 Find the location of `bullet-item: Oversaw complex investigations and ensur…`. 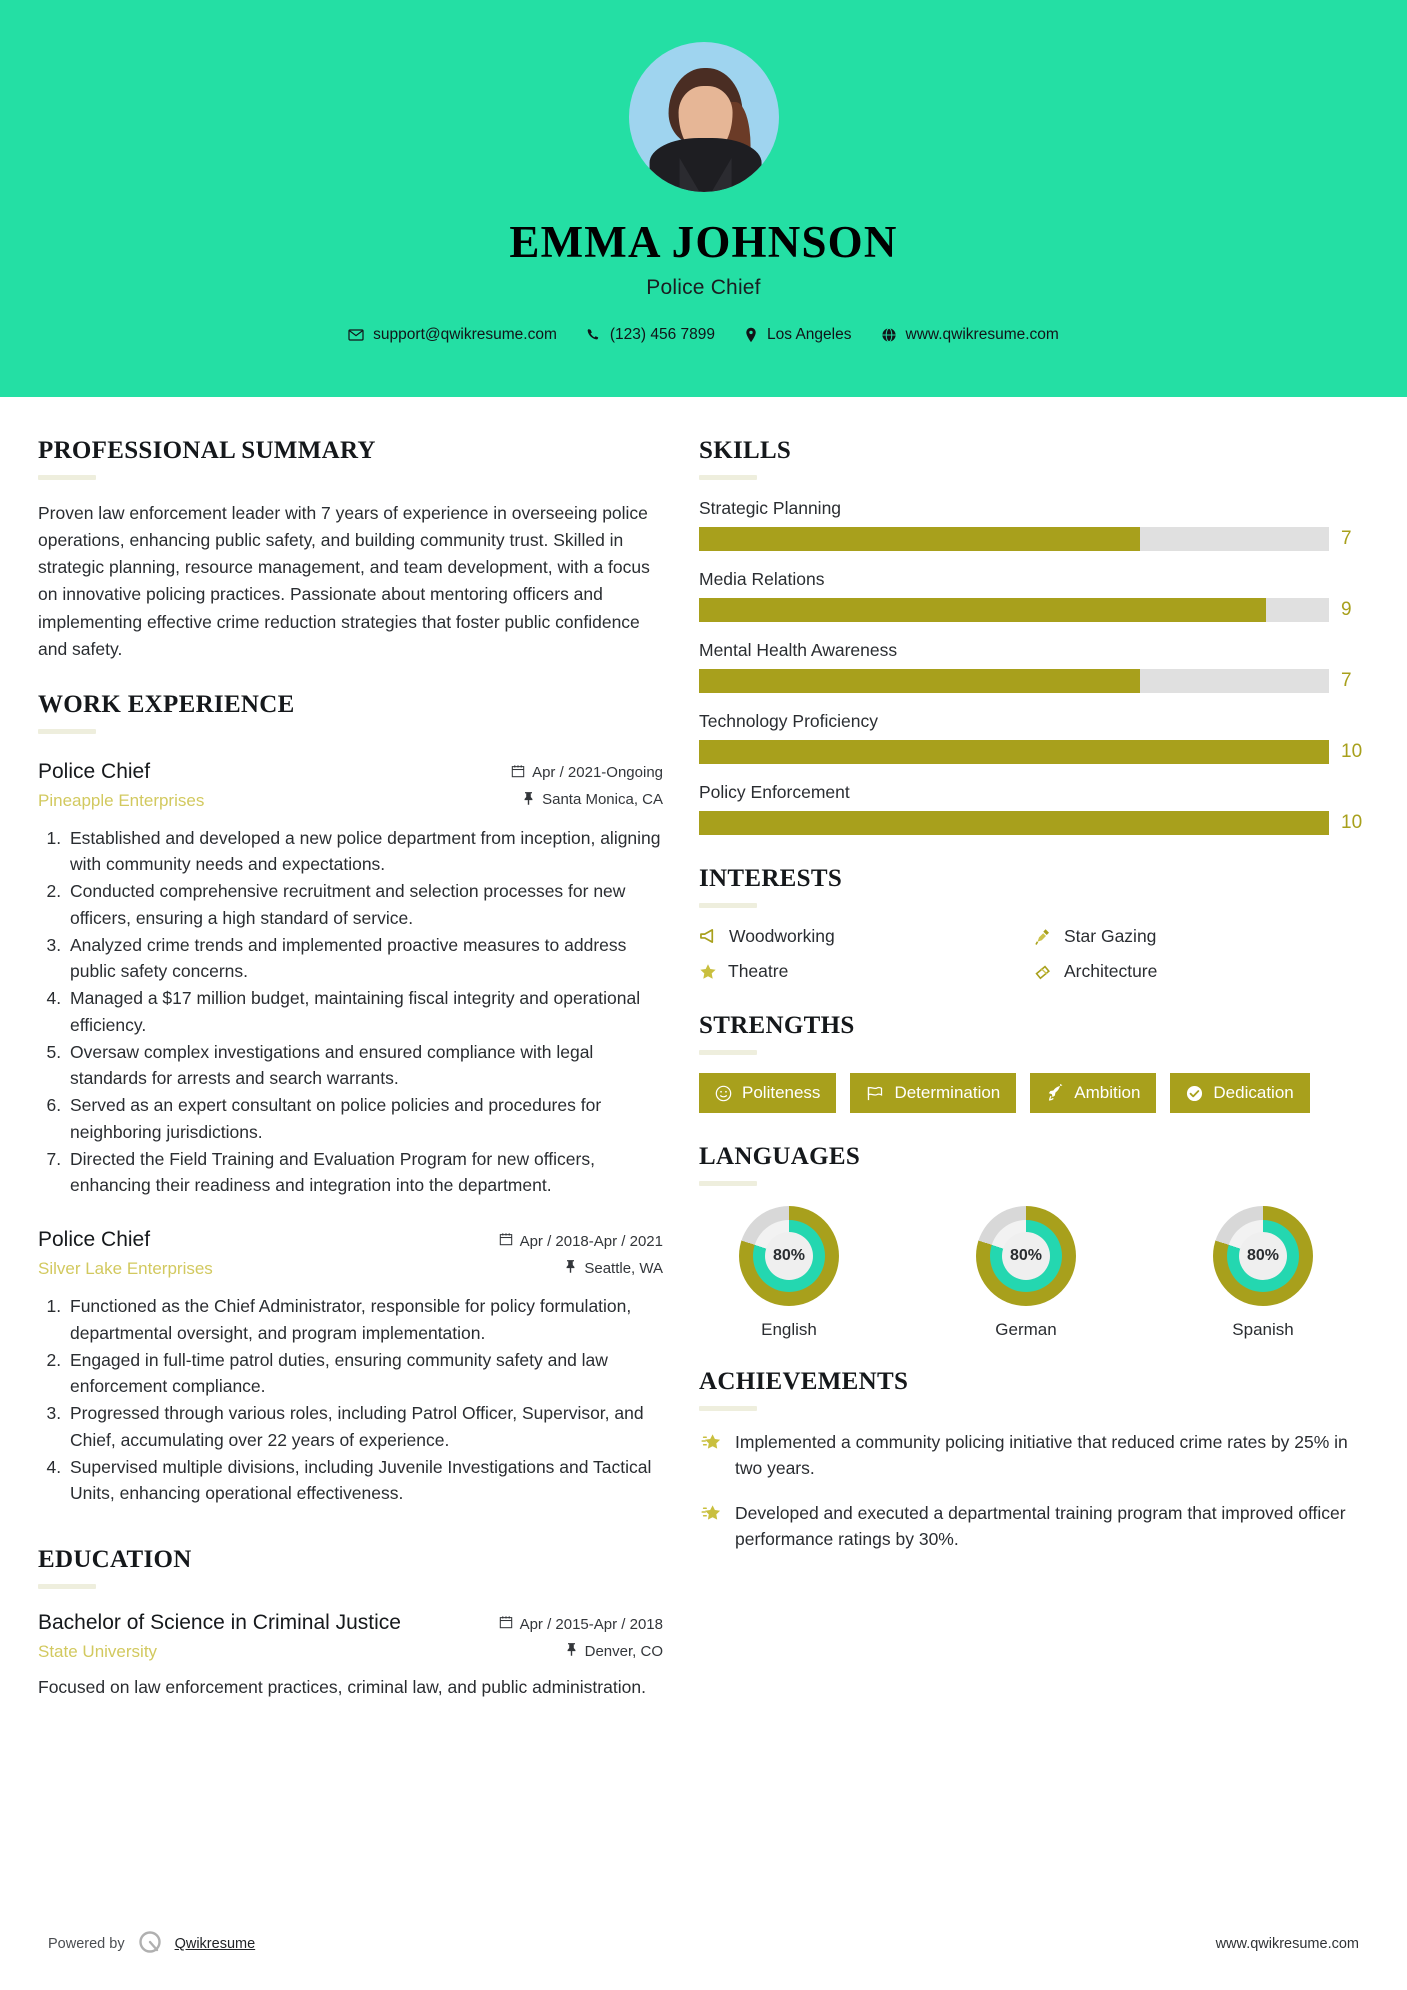

bullet-item: Oversaw complex investigations and ensur… is located at coordinates (364, 1065).